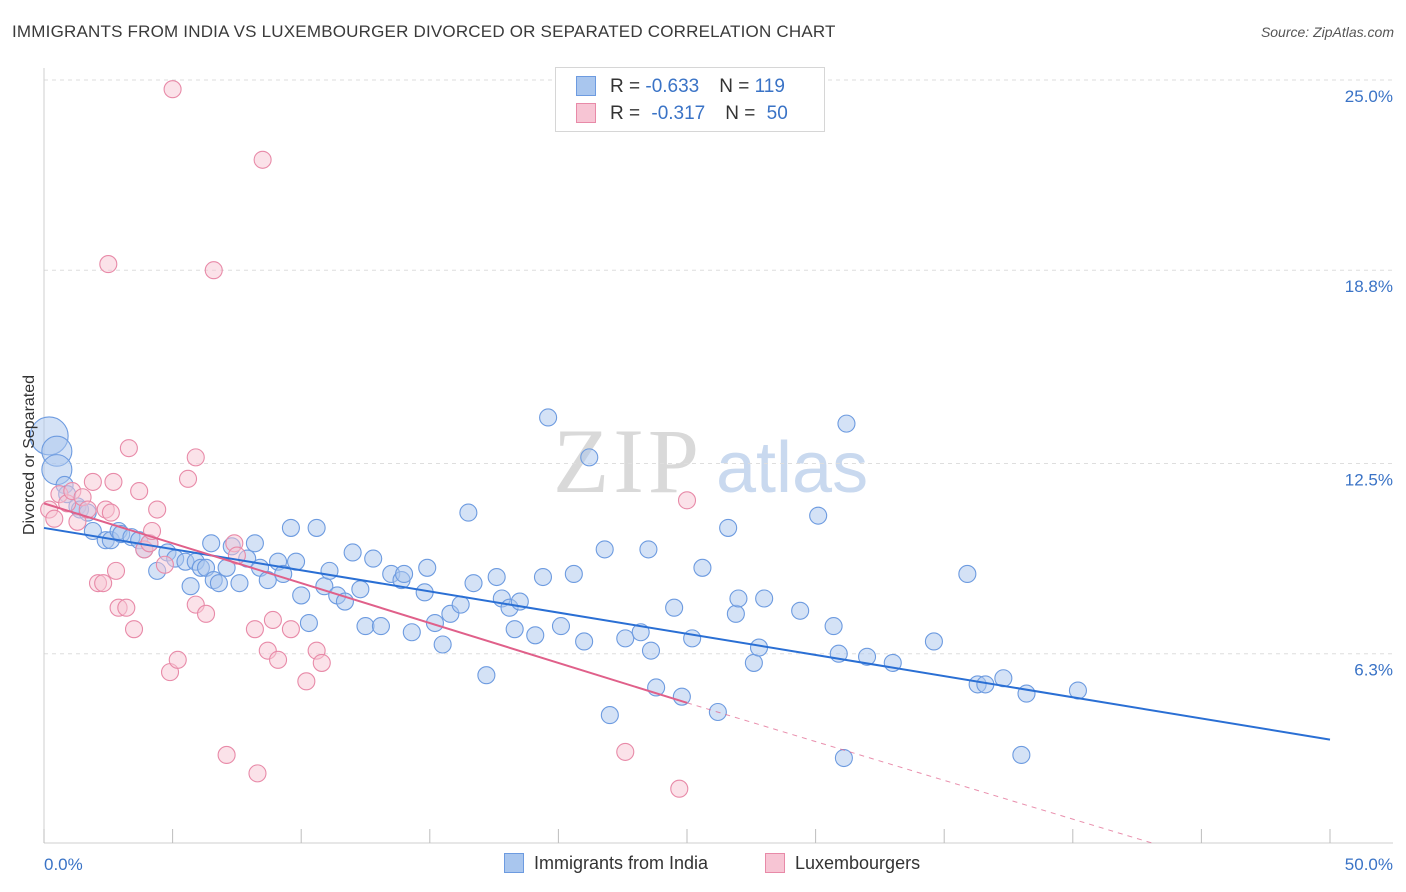  What do you see at coordinates (1369, 96) in the screenshot?
I see `y-tick-label: 25.0%` at bounding box center [1369, 96].